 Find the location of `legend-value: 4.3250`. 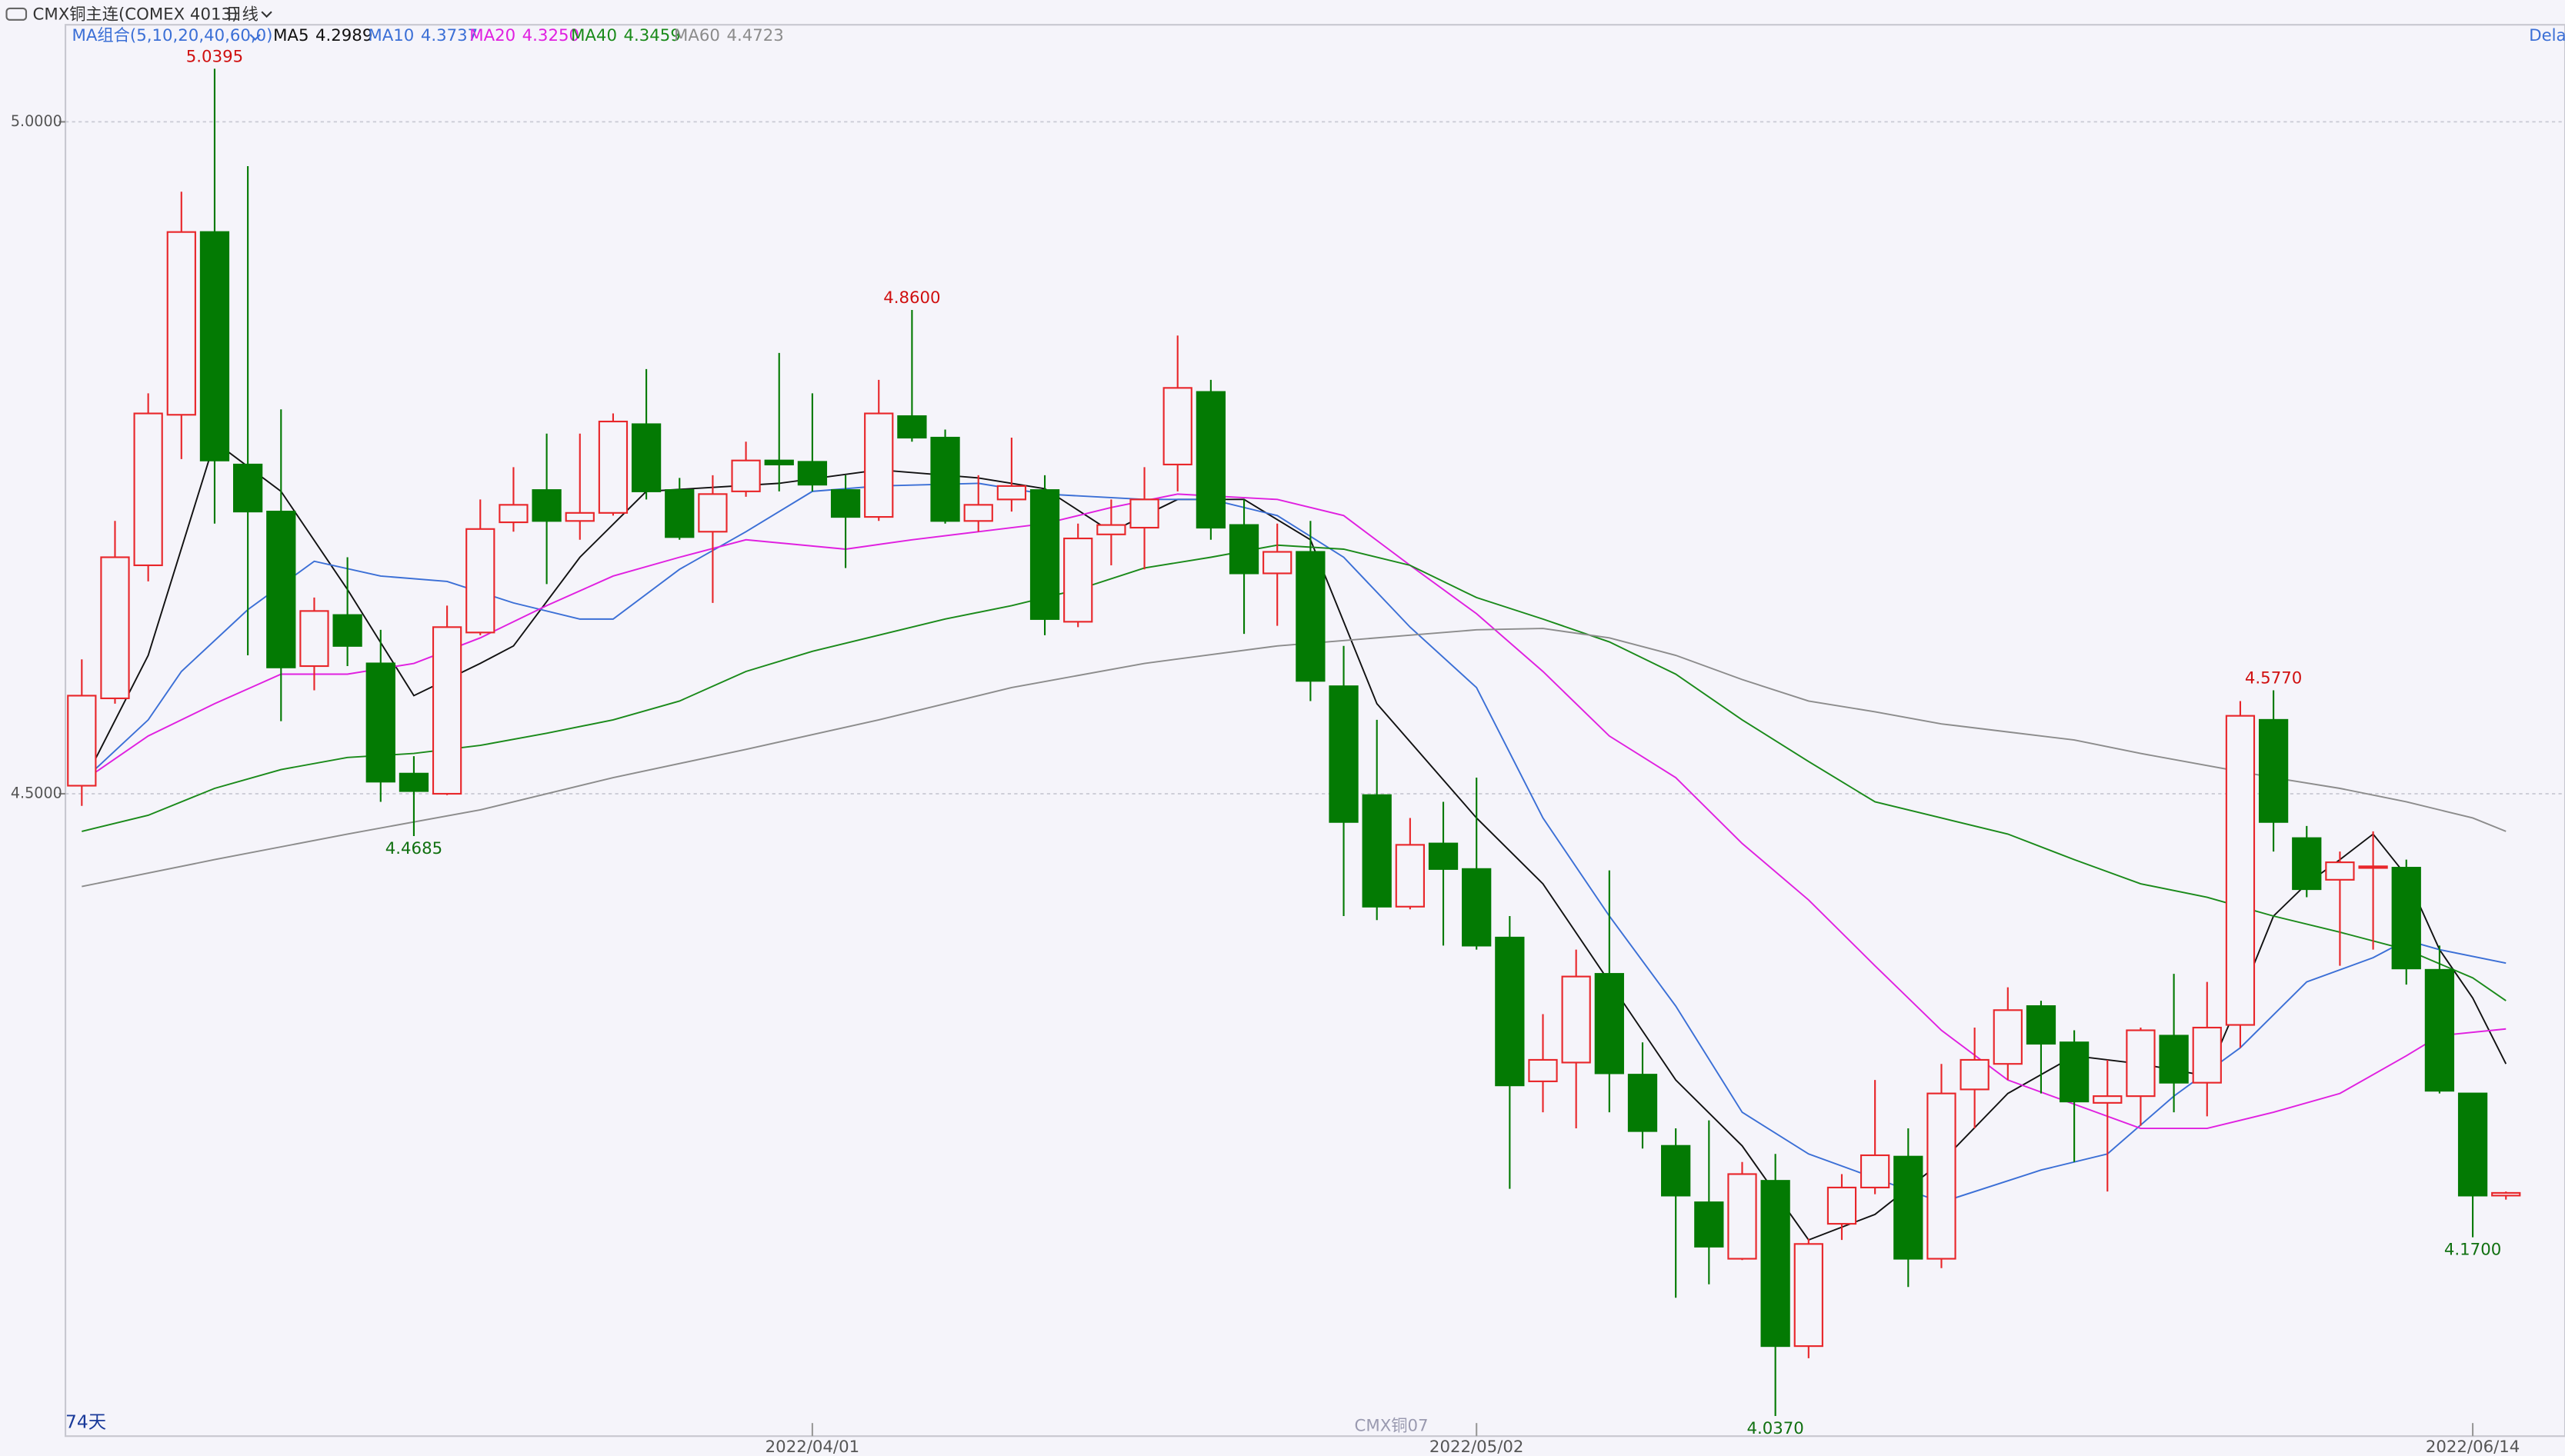

legend-value: 4.3250 is located at coordinates (550, 35).